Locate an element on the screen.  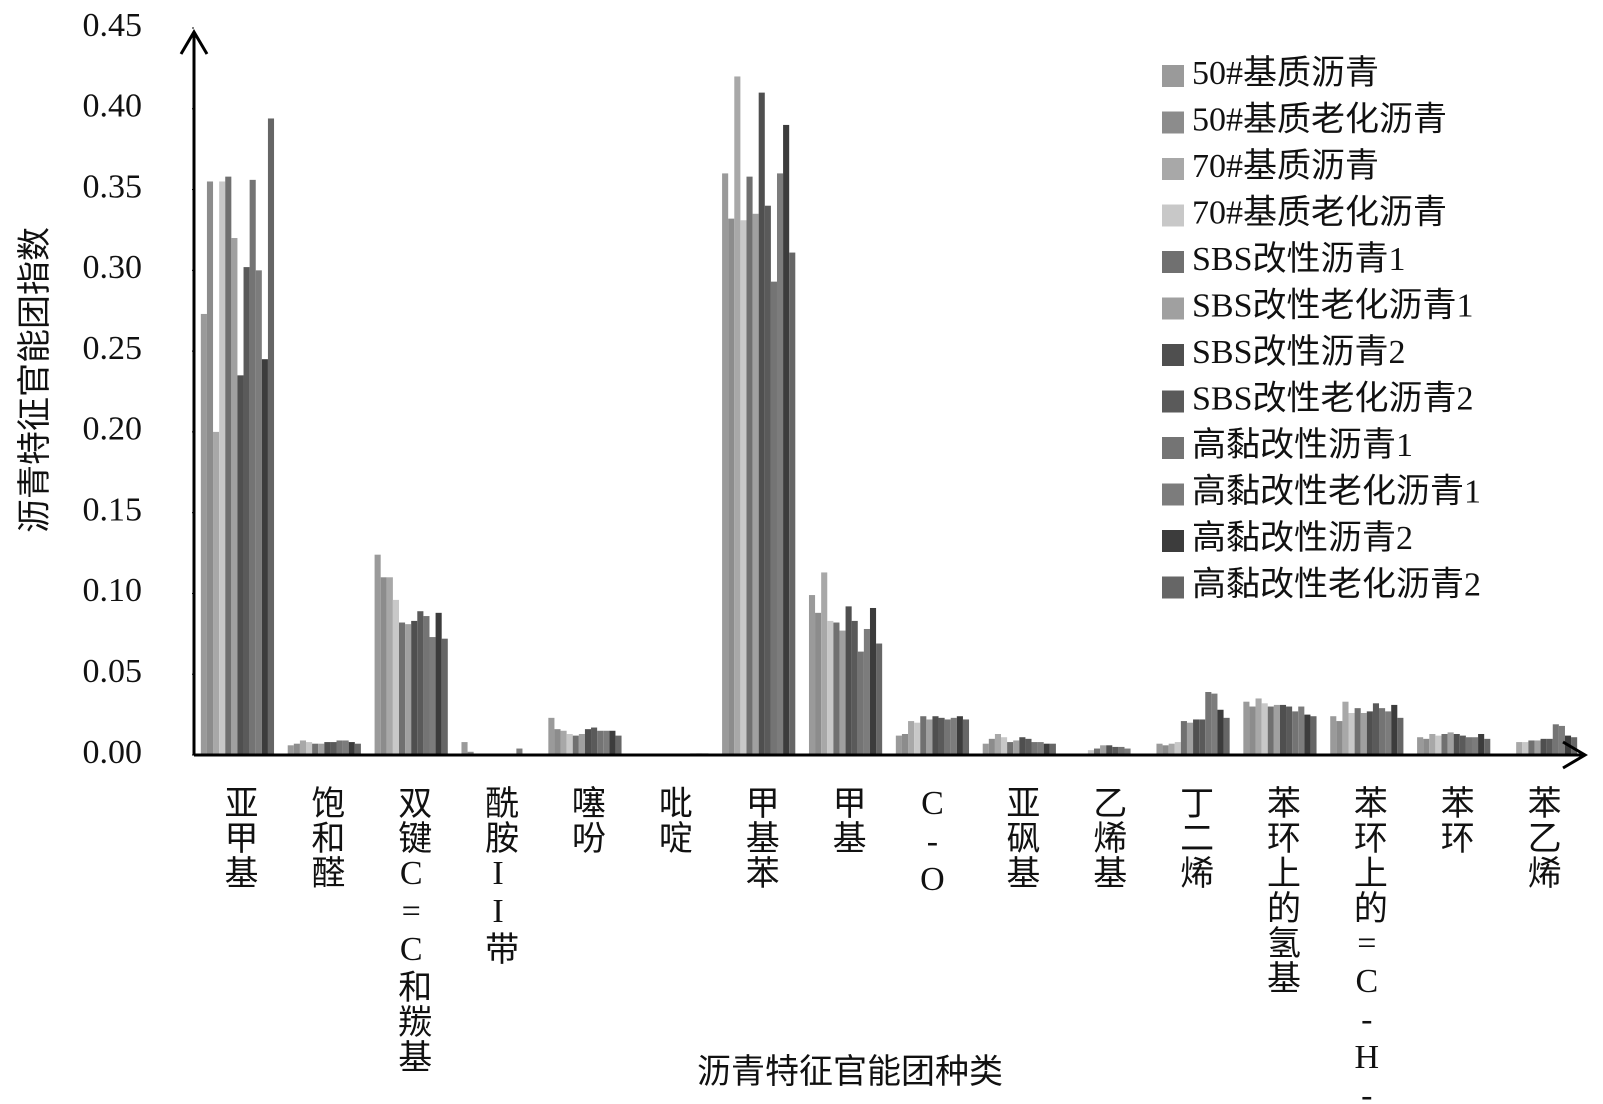
x-tick-label: 苯环上的=C-H- is located at coordinates (1367, 944).